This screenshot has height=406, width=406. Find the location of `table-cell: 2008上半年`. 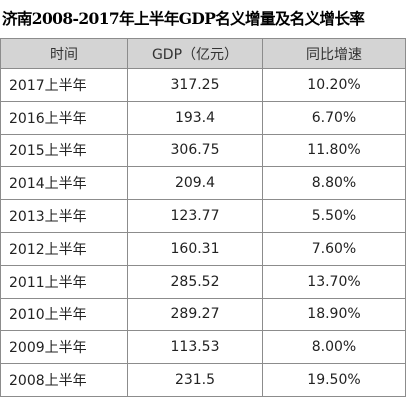

table-cell: 2008上半年 is located at coordinates (64, 380).